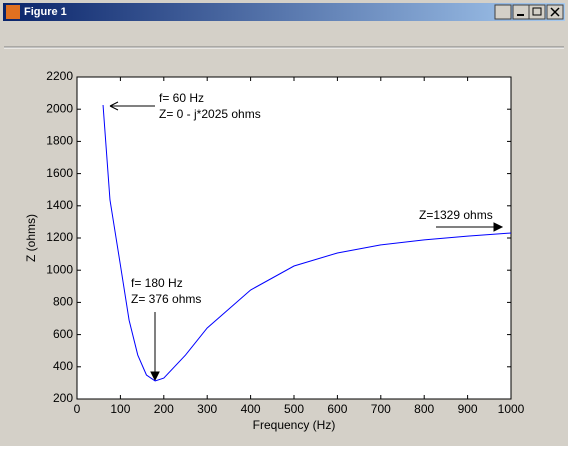  Describe the element at coordinates (63, 366) in the screenshot. I see `y-tick-label: 400` at that location.